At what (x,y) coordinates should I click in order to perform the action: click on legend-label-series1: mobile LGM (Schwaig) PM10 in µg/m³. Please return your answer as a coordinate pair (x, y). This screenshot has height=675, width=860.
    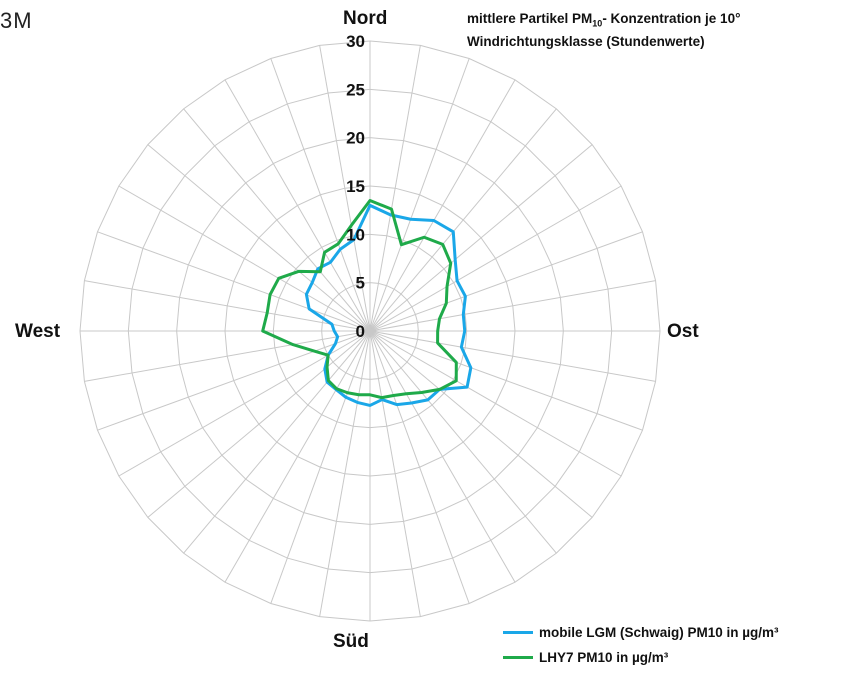
    Looking at the image, I should click on (659, 632).